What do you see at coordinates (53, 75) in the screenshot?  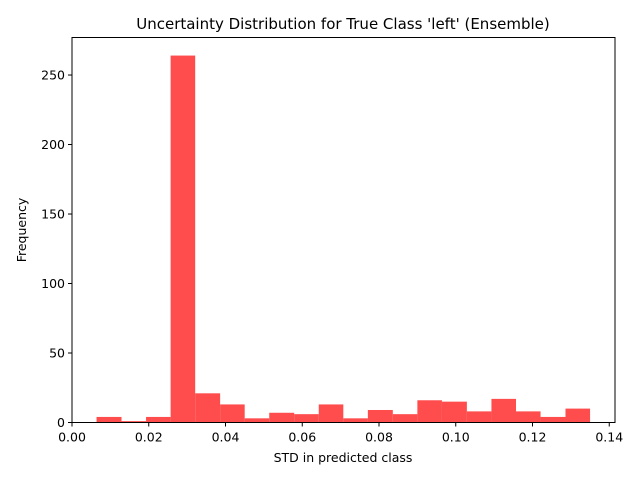 I see `y-tick-label: 250` at bounding box center [53, 75].